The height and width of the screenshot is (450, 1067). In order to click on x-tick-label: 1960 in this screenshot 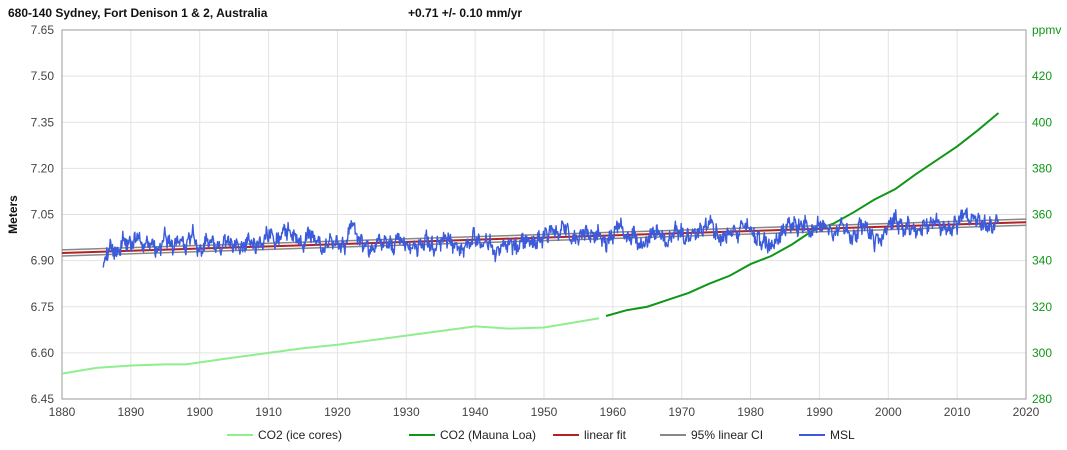, I will do `click(613, 412)`.